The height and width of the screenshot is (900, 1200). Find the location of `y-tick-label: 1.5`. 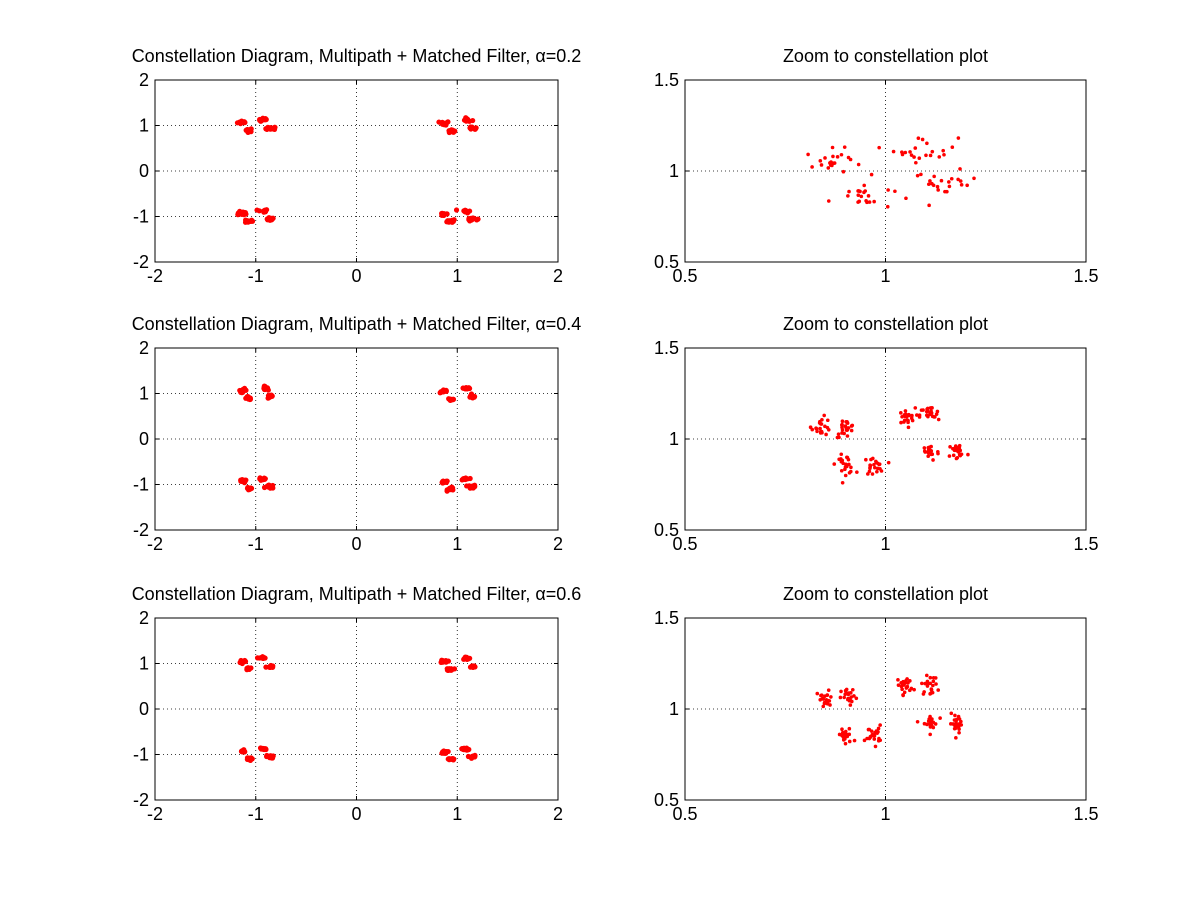

y-tick-label: 1.5 is located at coordinates (666, 348).